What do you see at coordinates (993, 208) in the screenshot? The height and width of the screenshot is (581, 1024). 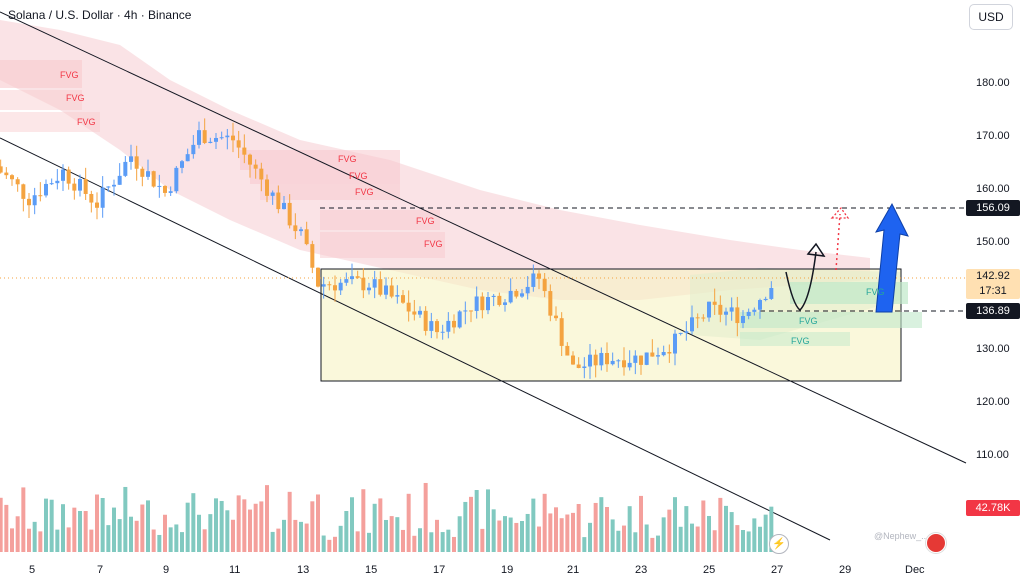 I see `target-price-badge: 156.09` at bounding box center [993, 208].